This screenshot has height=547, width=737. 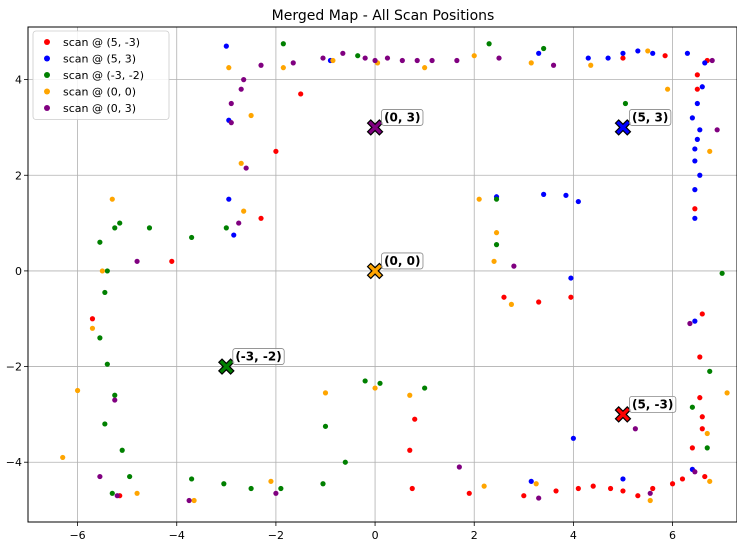 I want to click on y-tick-label: −4, so click(x=14, y=462).